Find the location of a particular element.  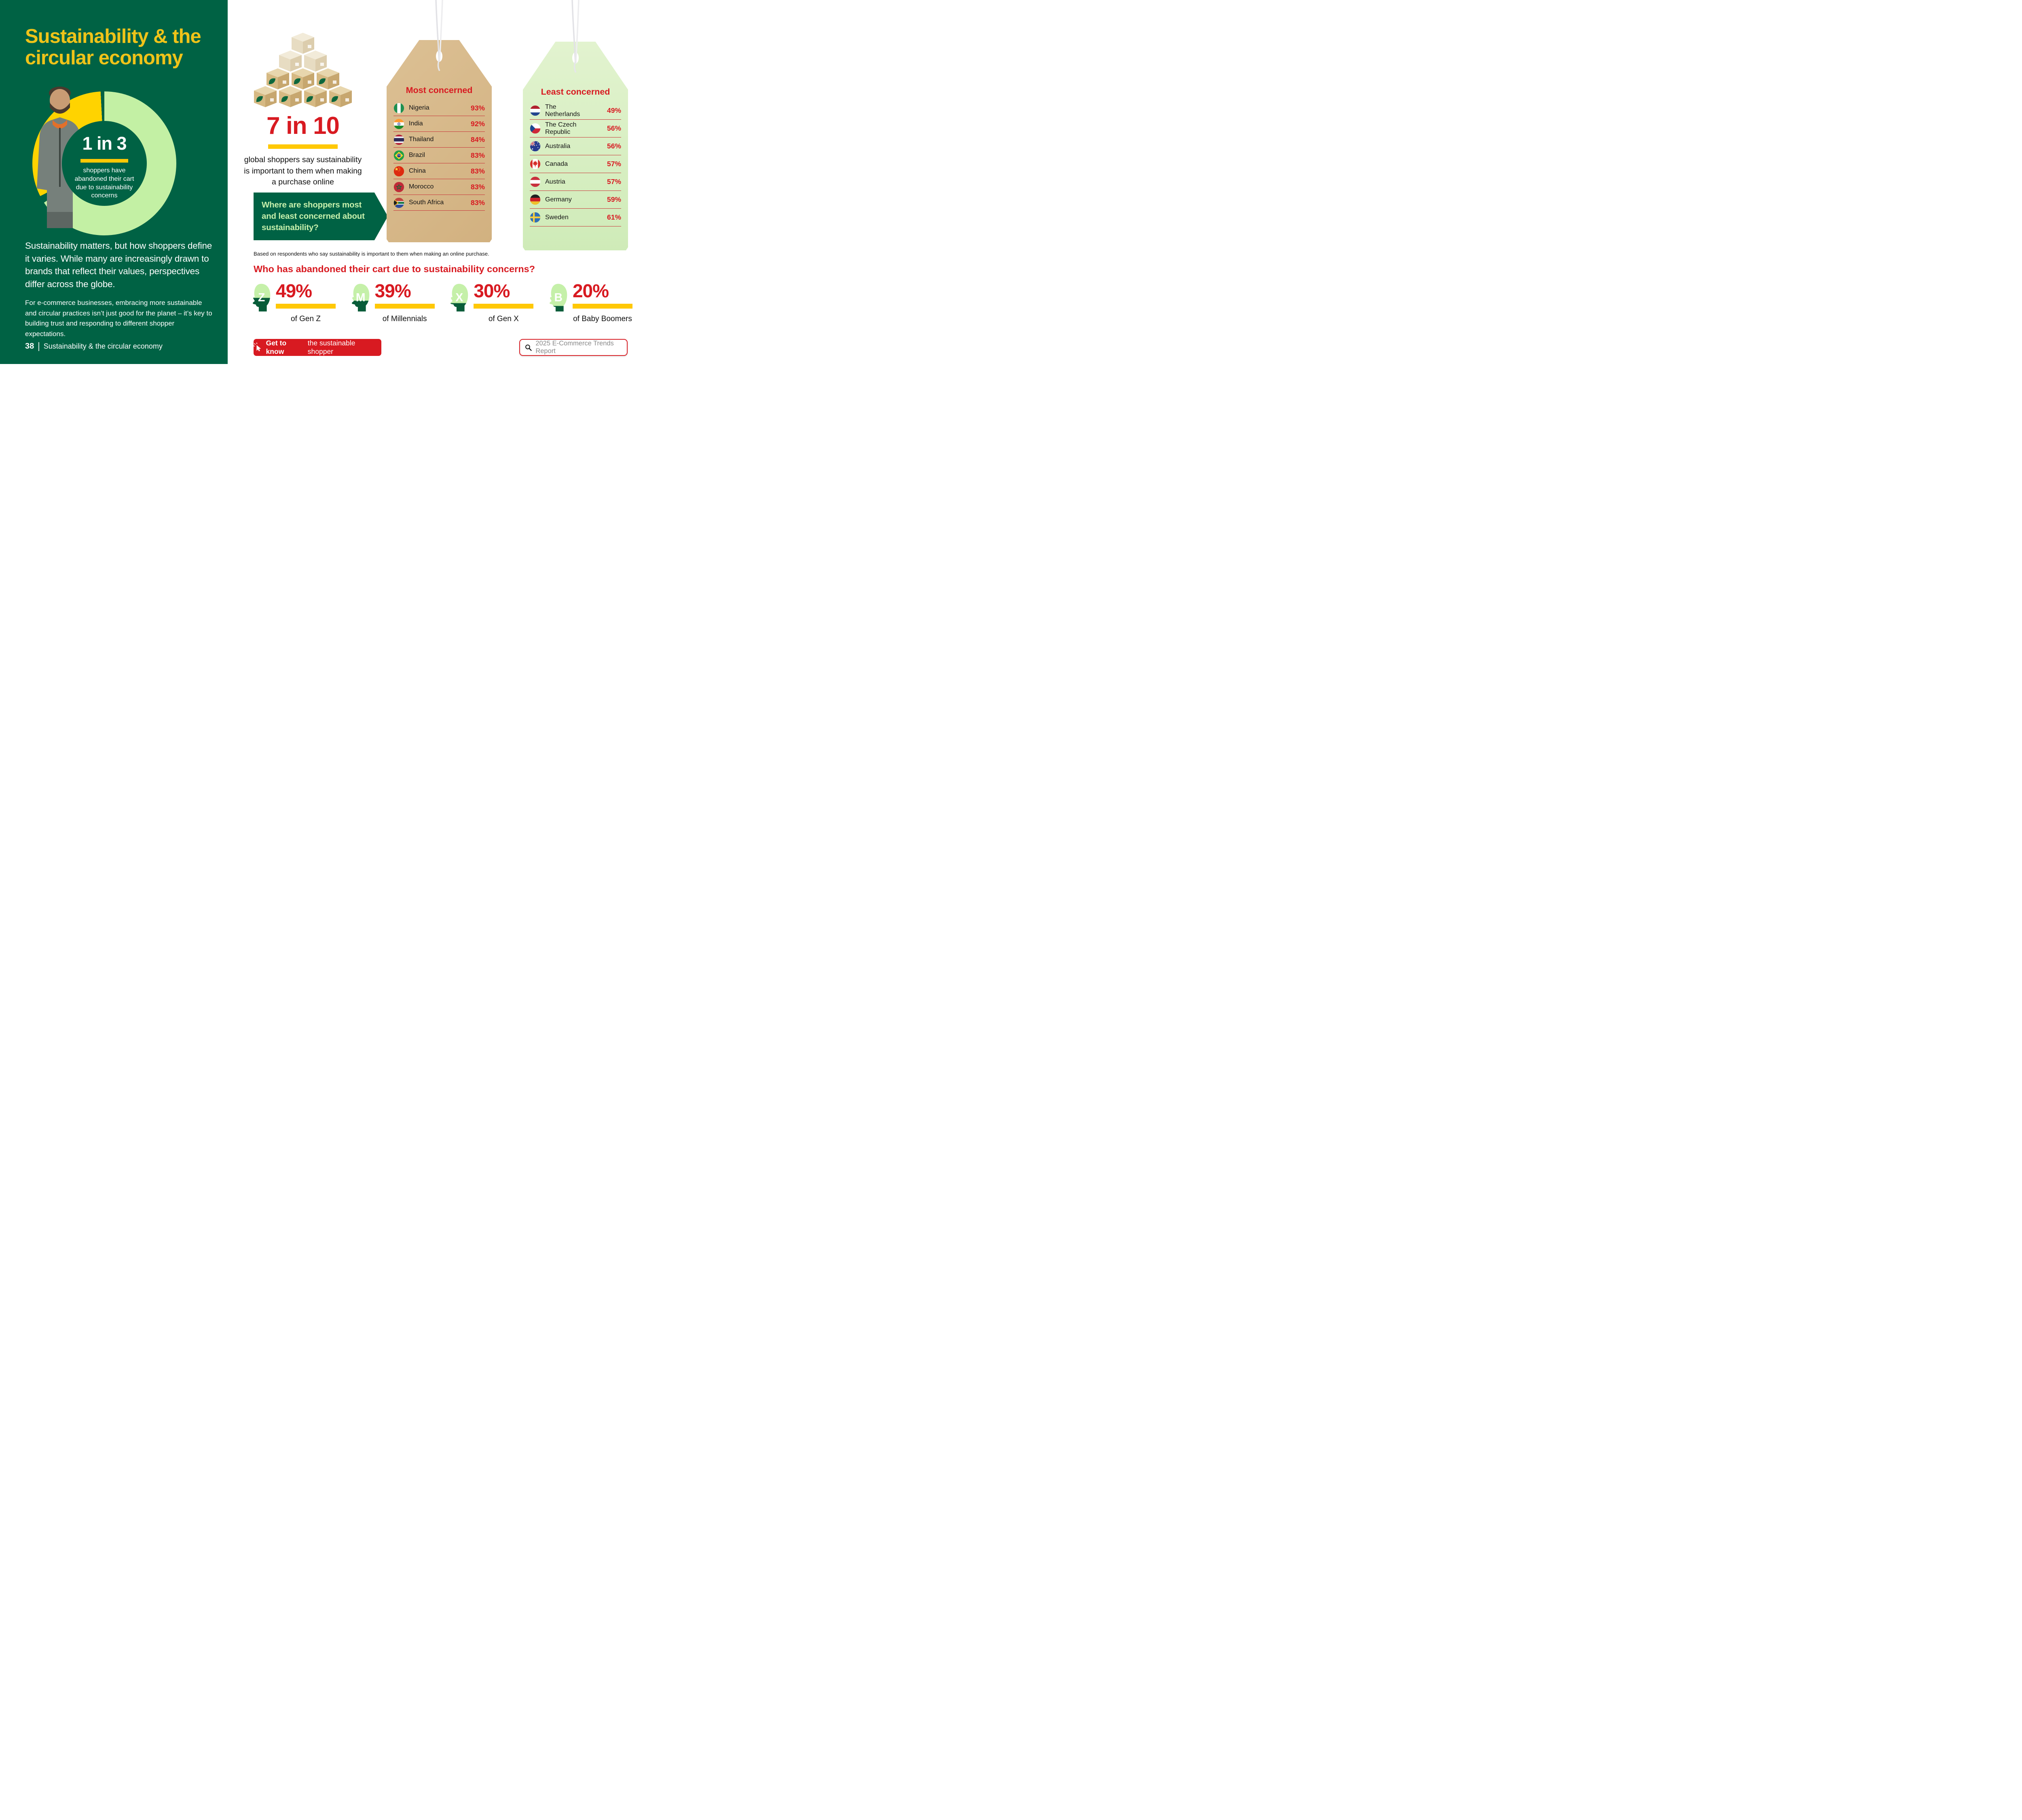

gen-z-stat: Z 49% of Gen Z is located at coordinates (291, 303).